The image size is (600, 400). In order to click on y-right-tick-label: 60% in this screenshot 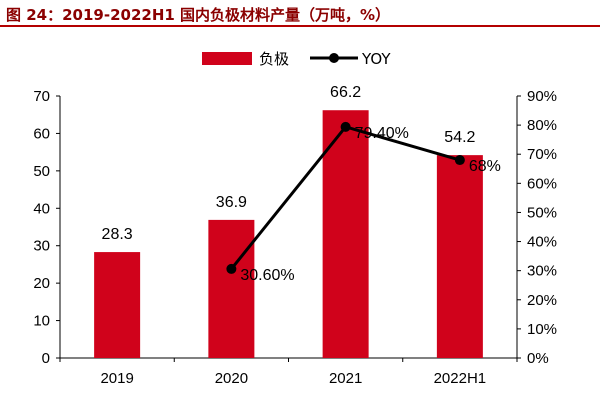, I will do `click(542, 183)`.